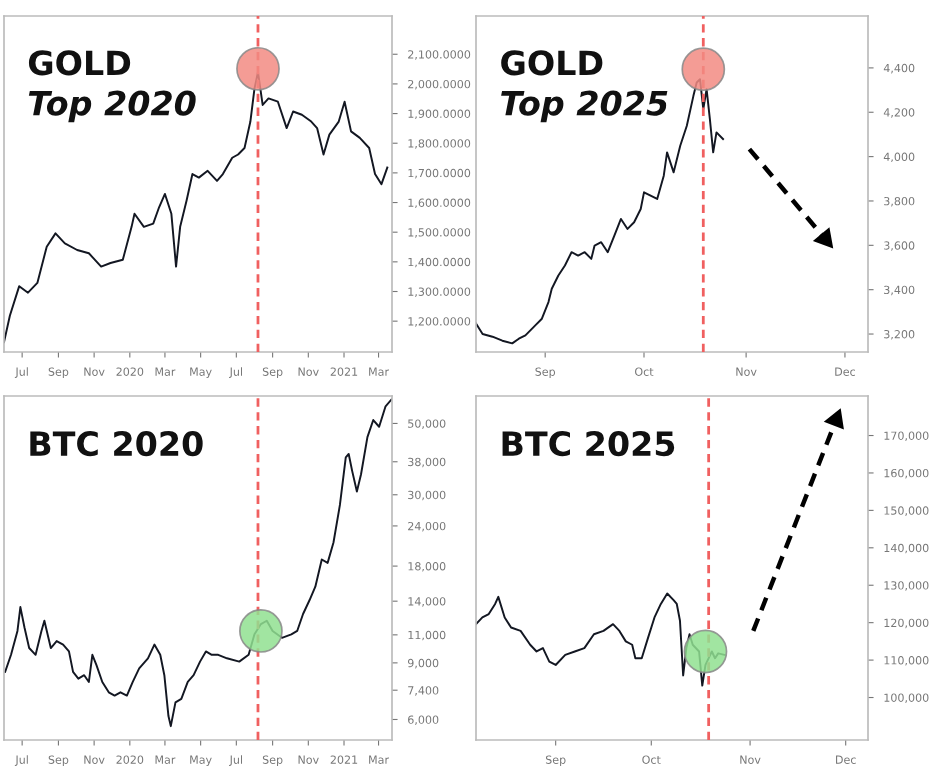  What do you see at coordinates (584, 106) in the screenshot?
I see `text: Top 2025` at bounding box center [584, 106].